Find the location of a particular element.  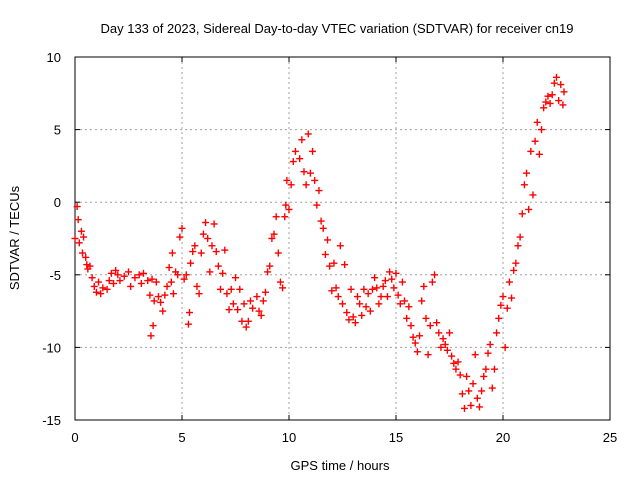

y-tick-label: 10 is located at coordinates (54, 57).